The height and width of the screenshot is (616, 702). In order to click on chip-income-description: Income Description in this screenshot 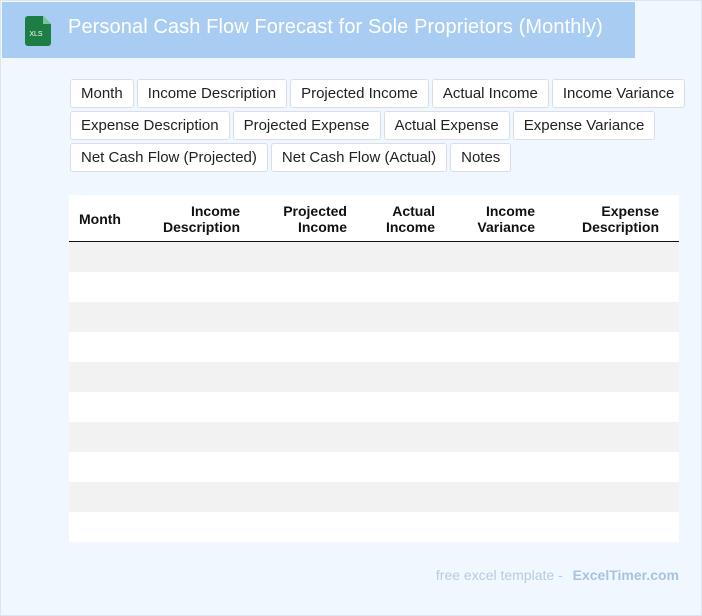, I will do `click(212, 93)`.